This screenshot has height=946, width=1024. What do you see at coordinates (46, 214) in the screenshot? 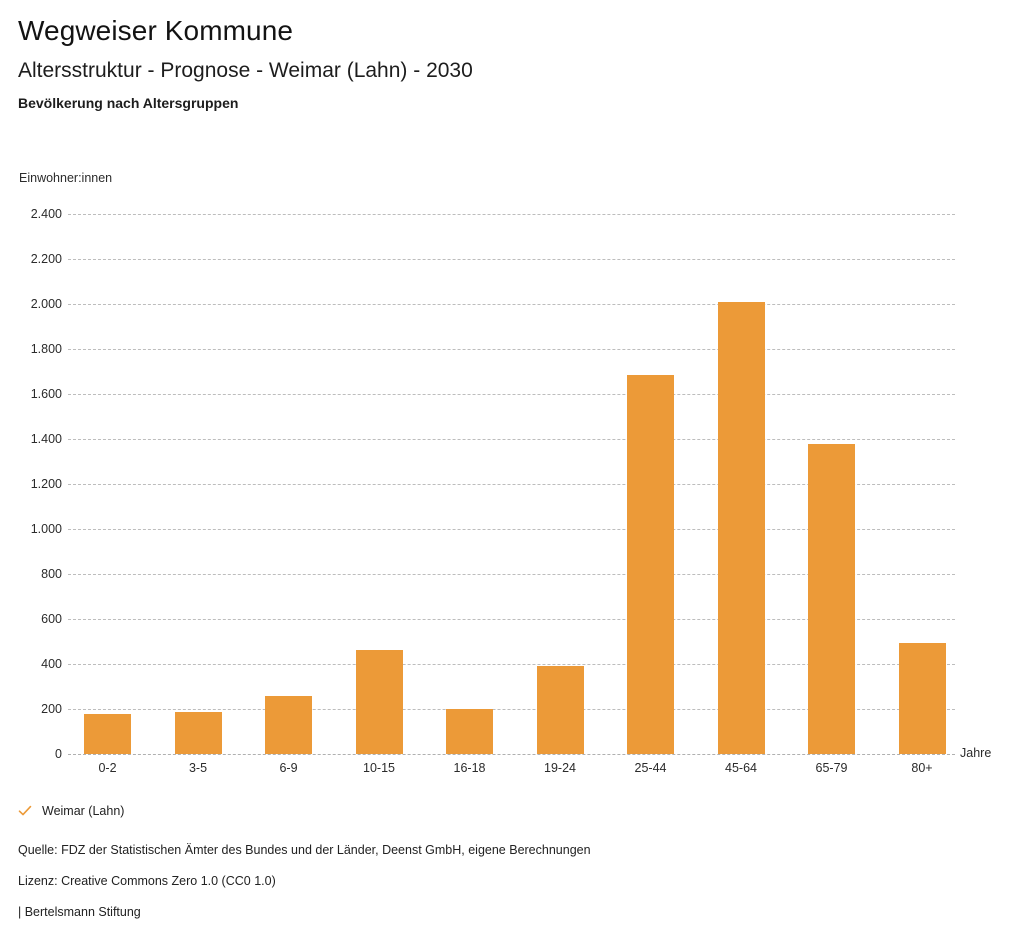
I see `y-axis-tick-label: 2.400` at bounding box center [46, 214].